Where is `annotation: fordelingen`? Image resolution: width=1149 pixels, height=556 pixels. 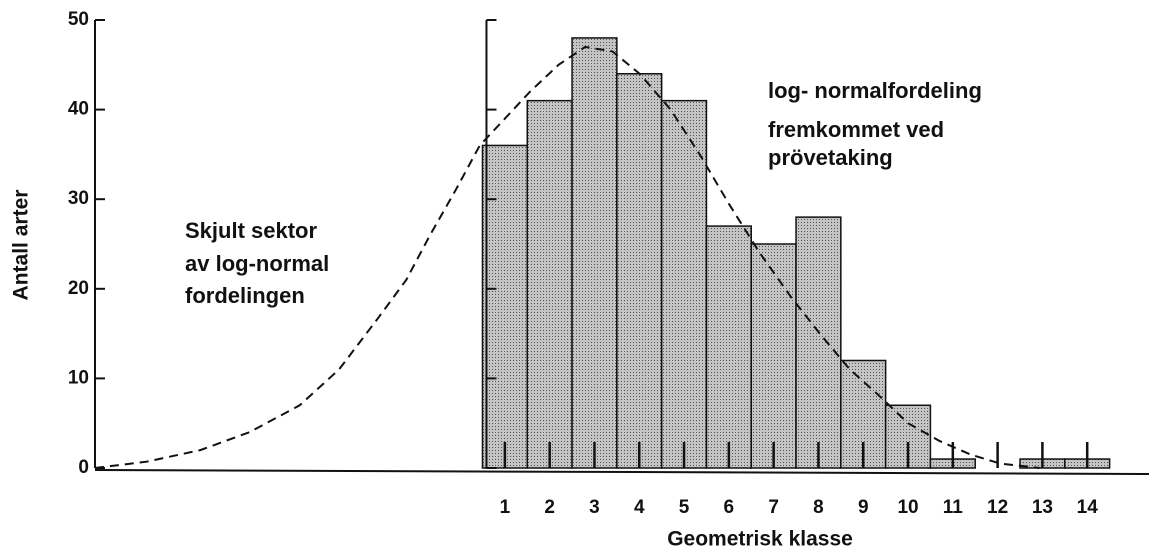
annotation: fordelingen is located at coordinates (245, 295).